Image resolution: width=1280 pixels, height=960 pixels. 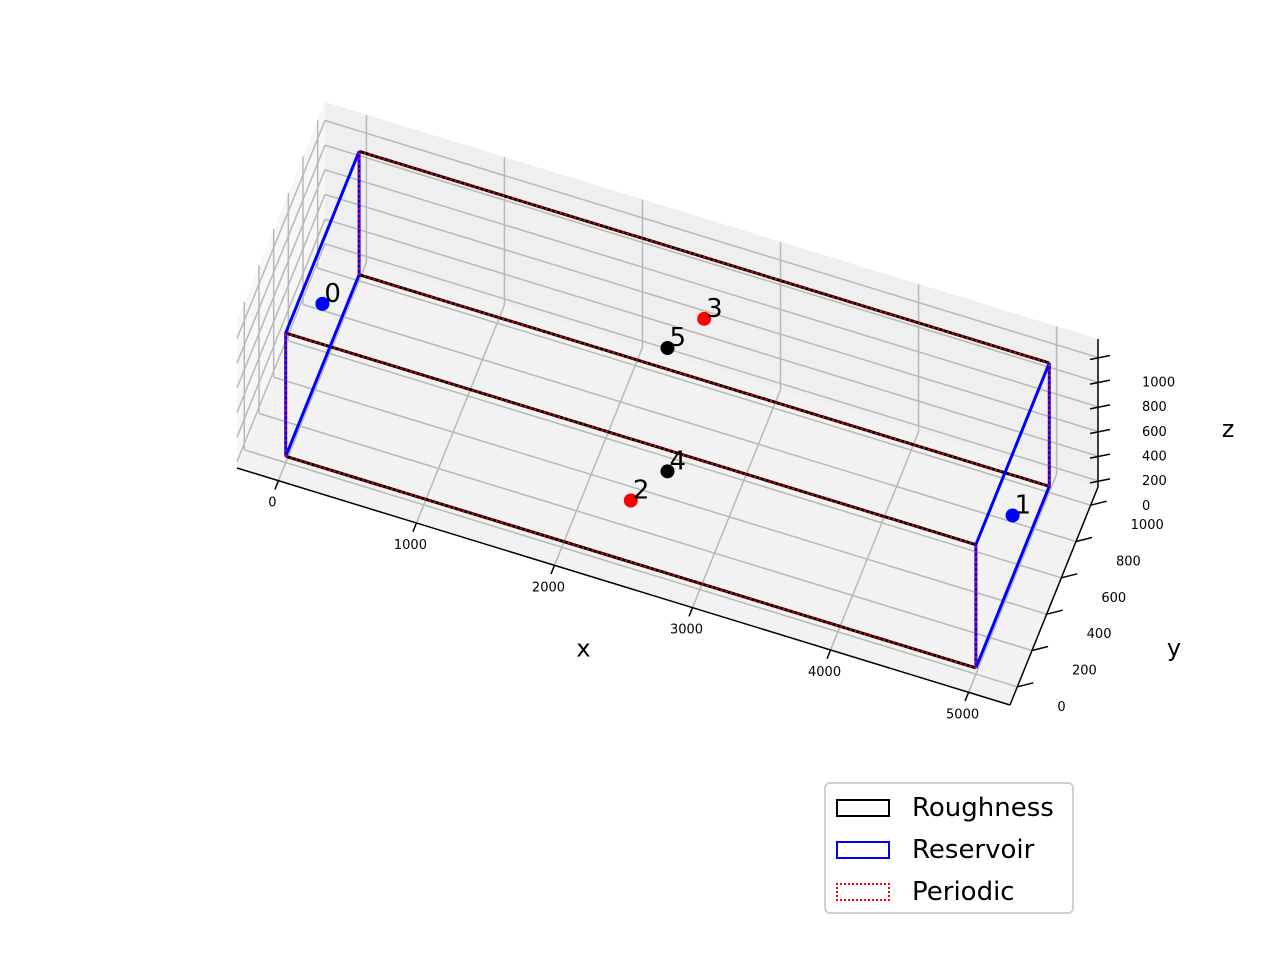 What do you see at coordinates (1154, 481) in the screenshot?
I see `z-tick-label: 200` at bounding box center [1154, 481].